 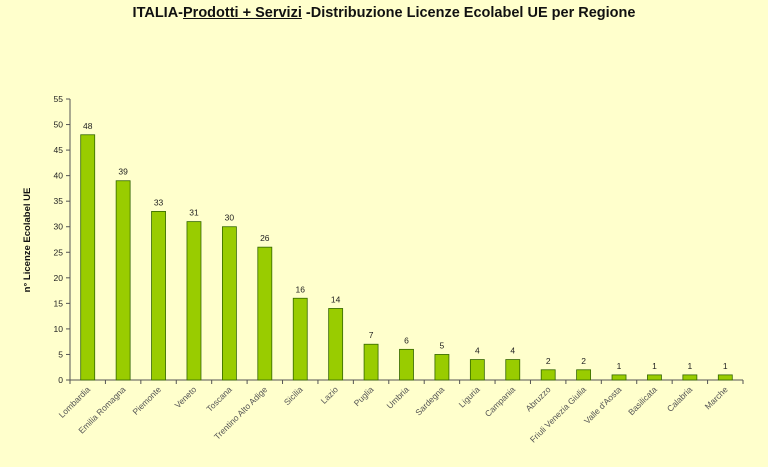 I want to click on y-tick-label: 0, so click(x=60, y=380).